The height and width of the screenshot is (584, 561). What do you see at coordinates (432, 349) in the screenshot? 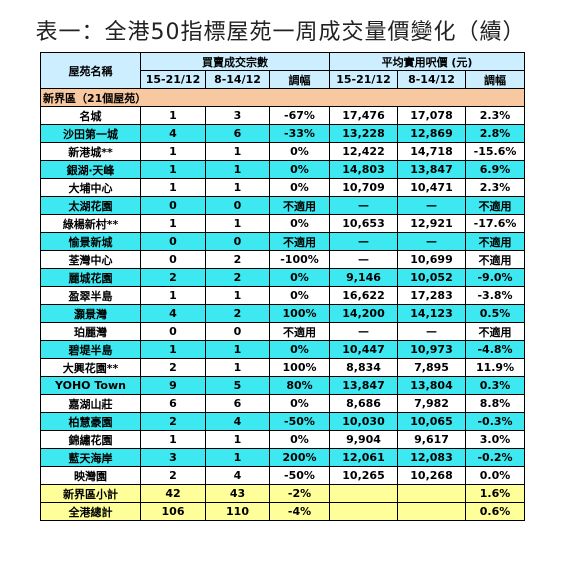
I see `price-period2: 10,973` at bounding box center [432, 349].